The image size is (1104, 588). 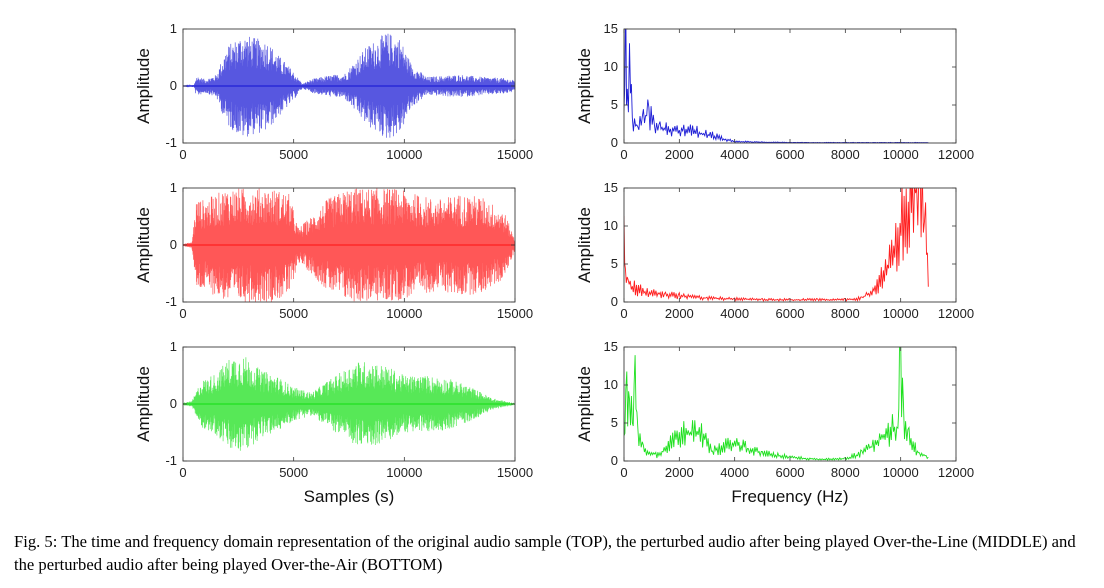 I want to click on x-axis-label: Samples (s), so click(x=349, y=496).